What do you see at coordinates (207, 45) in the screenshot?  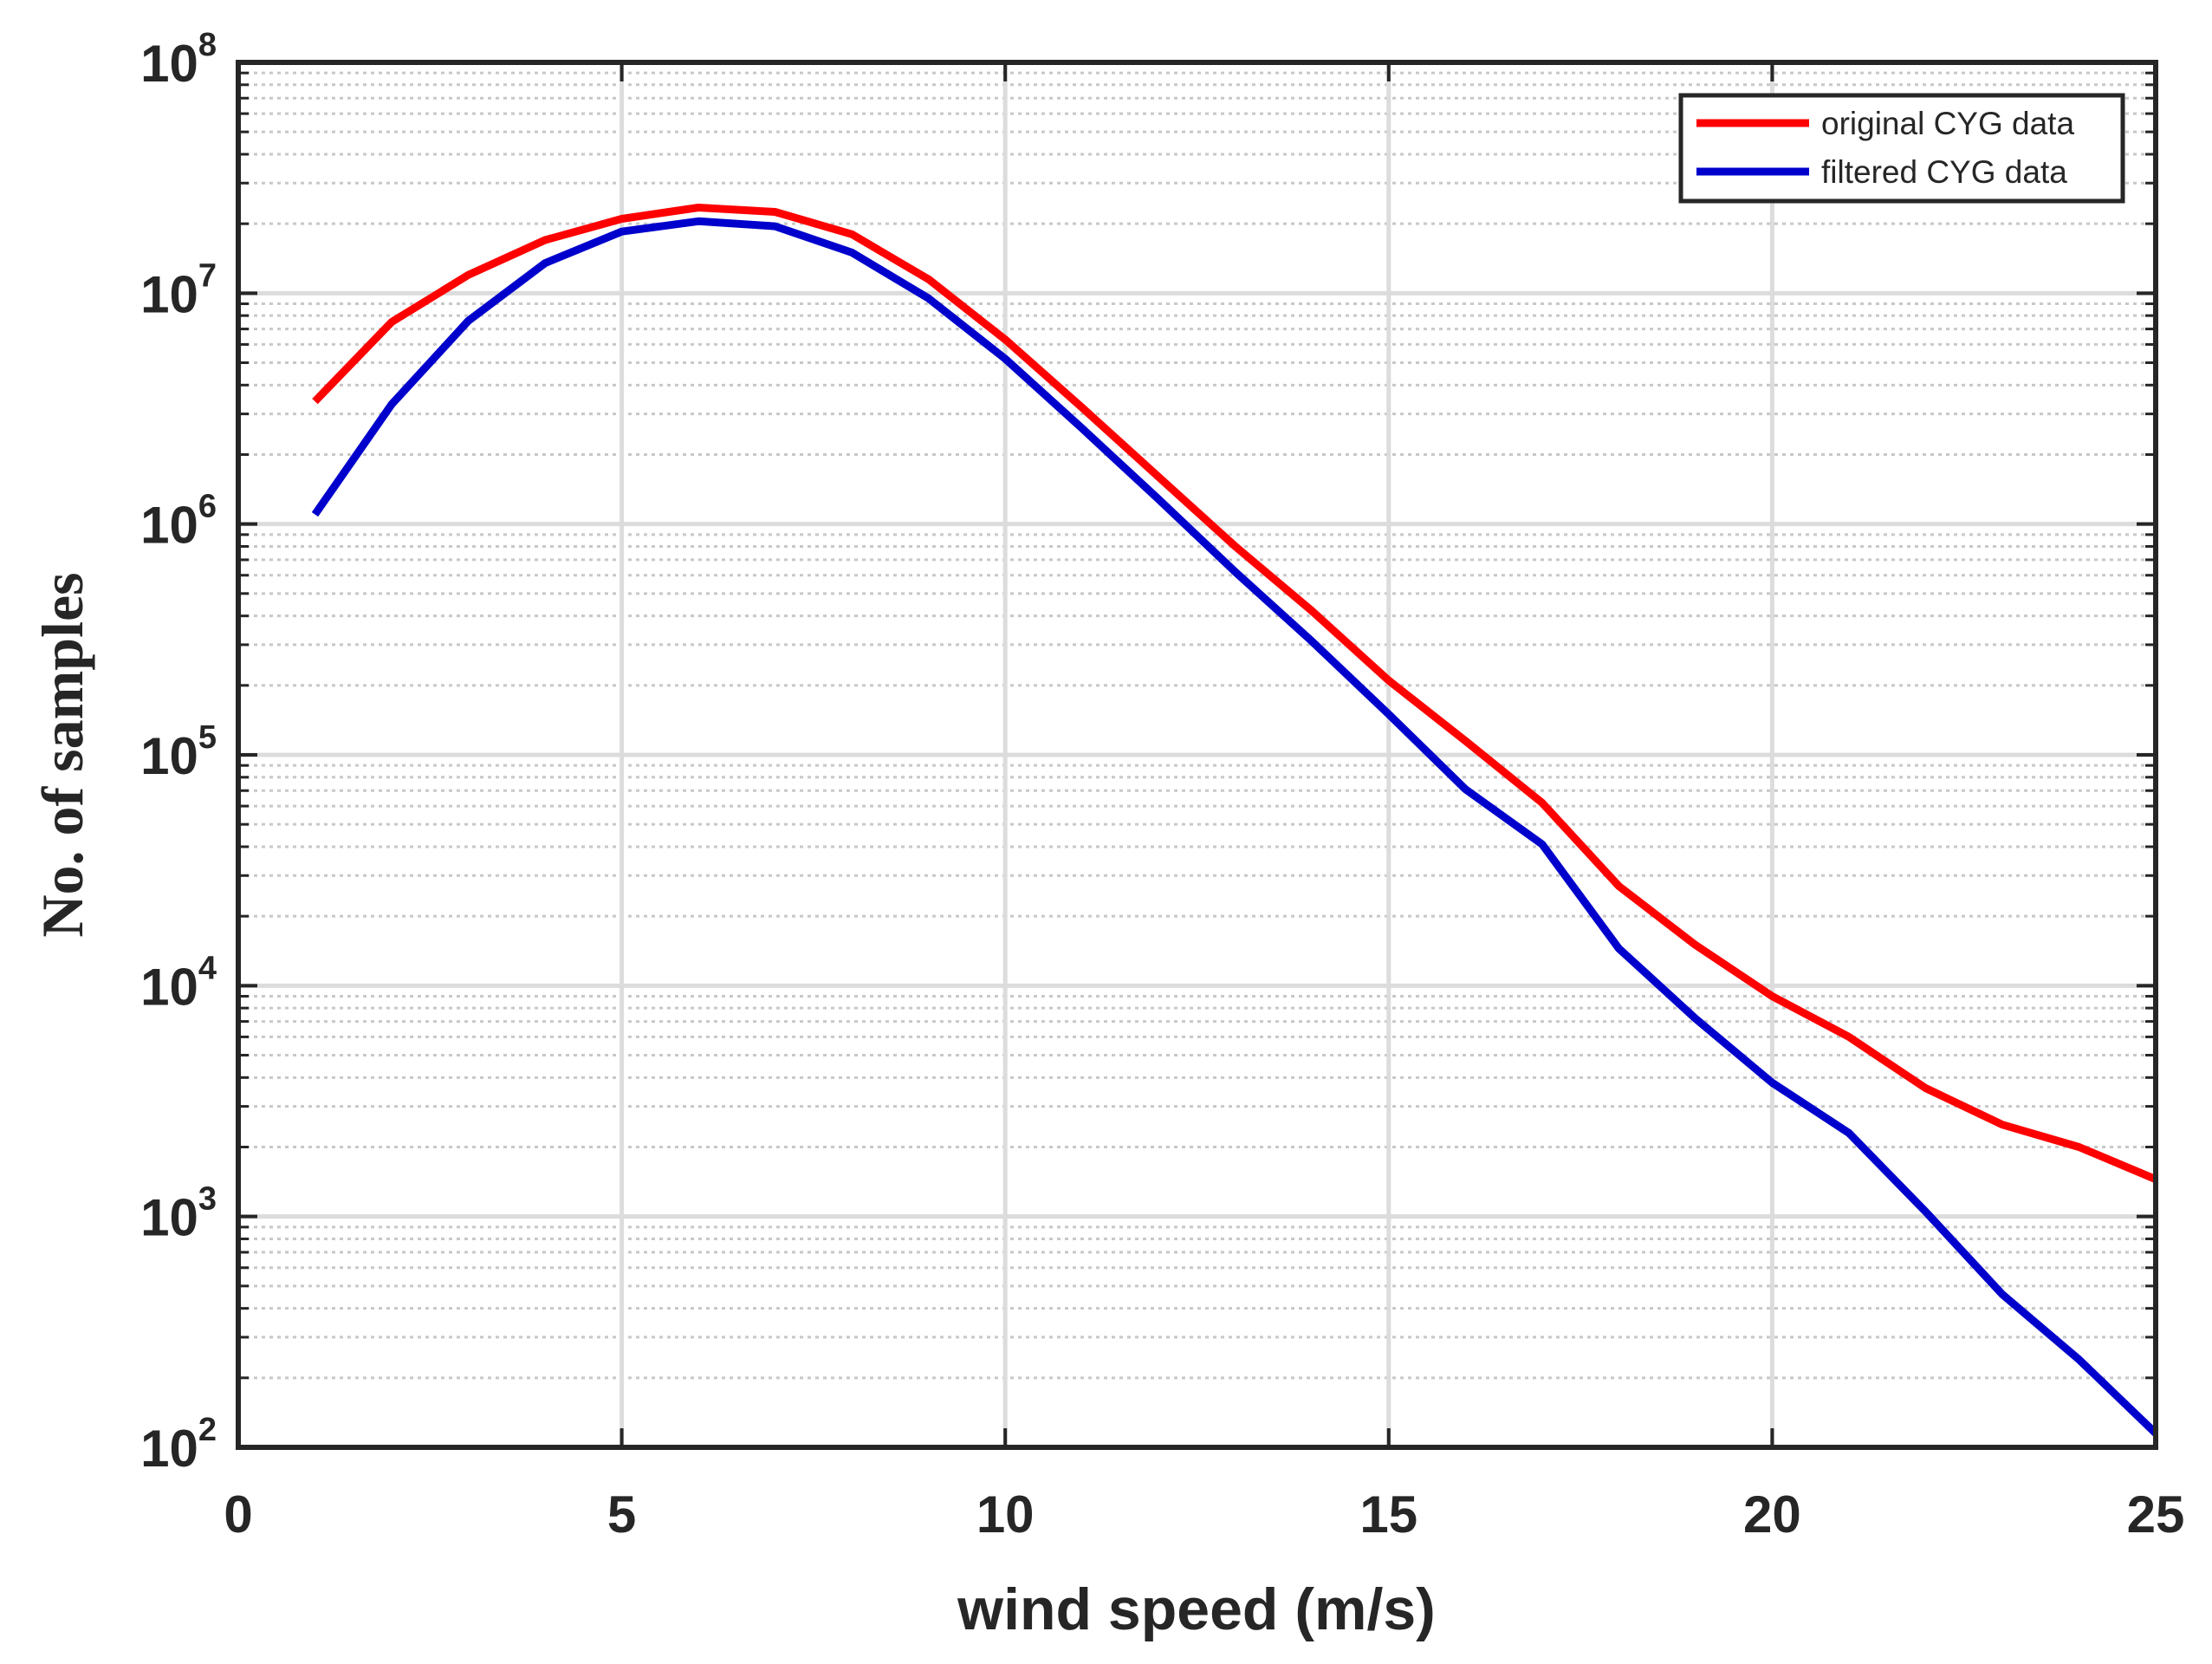 I see `y-tick-exponent: 8` at bounding box center [207, 45].